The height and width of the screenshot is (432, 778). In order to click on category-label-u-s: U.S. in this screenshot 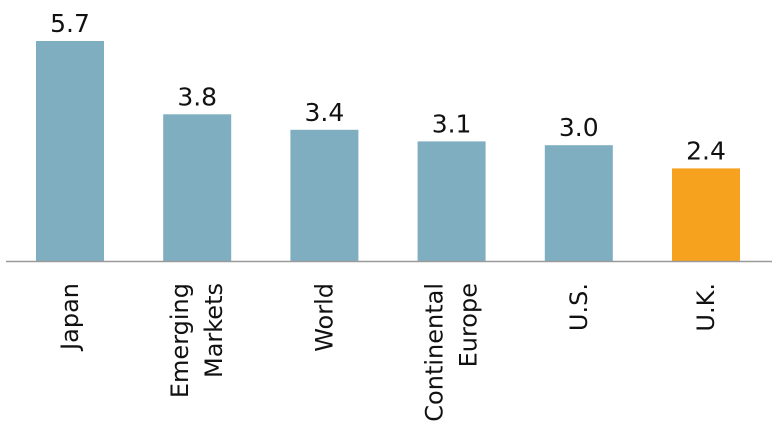, I will do `click(579, 307)`.